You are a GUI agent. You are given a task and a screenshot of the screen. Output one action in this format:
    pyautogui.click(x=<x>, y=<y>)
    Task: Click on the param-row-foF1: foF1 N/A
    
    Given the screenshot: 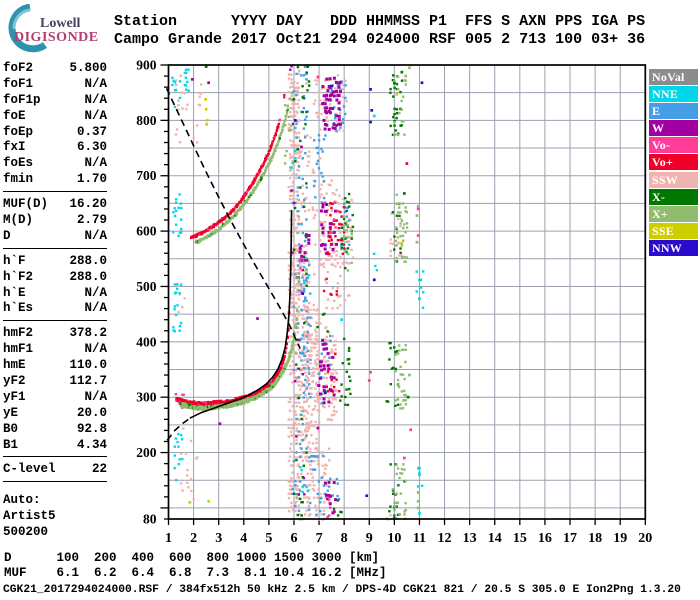 What is the action you would take?
    pyautogui.click(x=55, y=84)
    